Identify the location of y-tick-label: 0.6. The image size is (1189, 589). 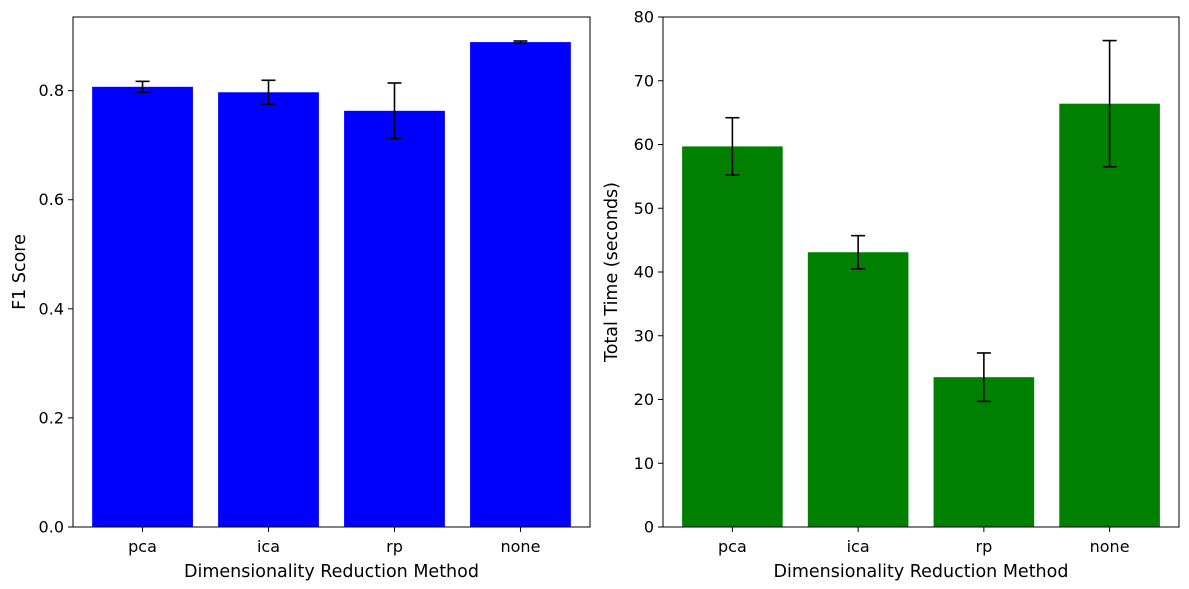
(51, 199).